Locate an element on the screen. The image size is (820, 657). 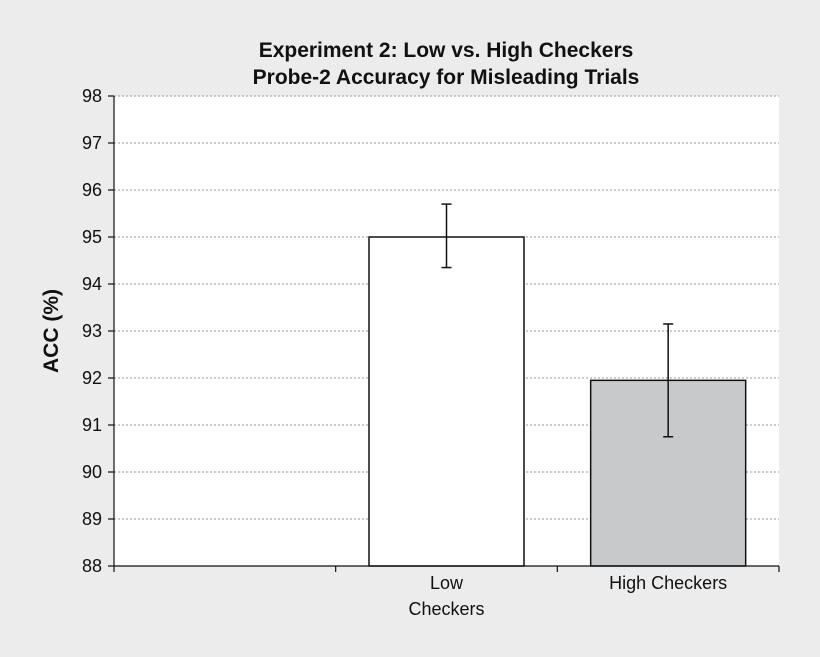
y-tick-label: 88 is located at coordinates (92, 566).